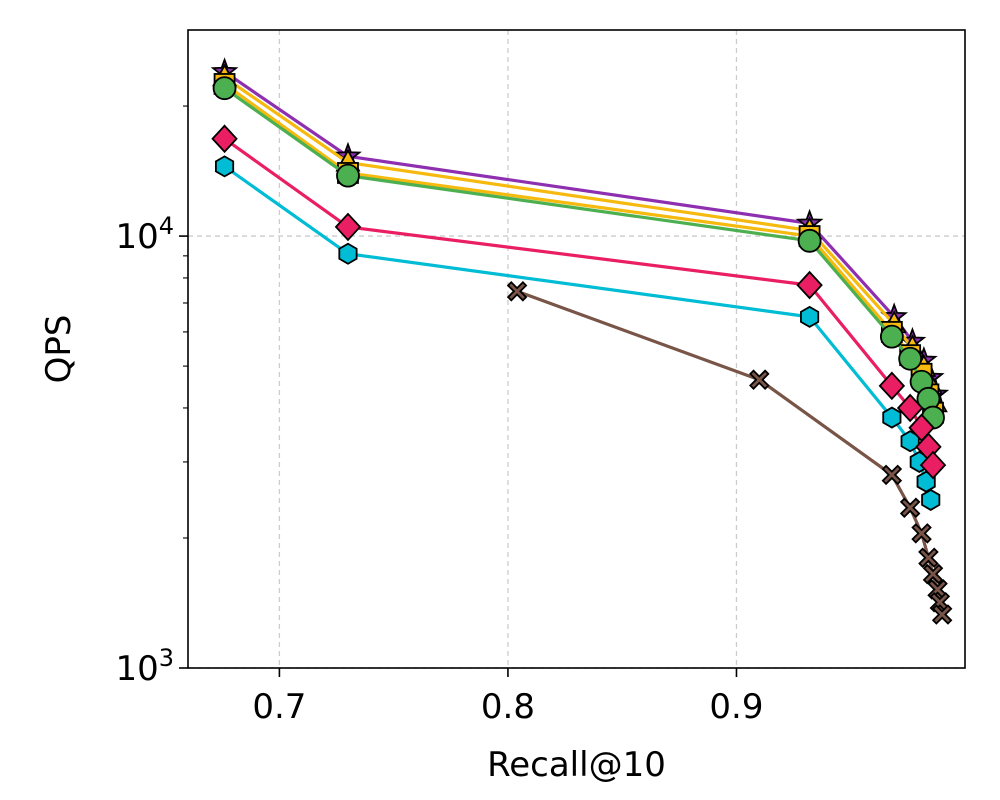 The image size is (1000, 800). What do you see at coordinates (59, 349) in the screenshot?
I see `y-axis-label: QPS` at bounding box center [59, 349].